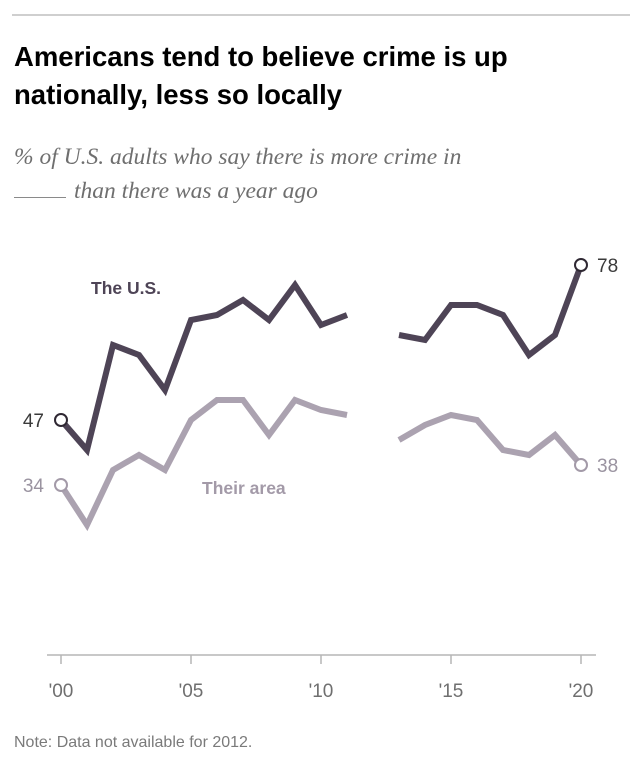  Describe the element at coordinates (581, 691) in the screenshot. I see `x-tick-label: '20` at that location.